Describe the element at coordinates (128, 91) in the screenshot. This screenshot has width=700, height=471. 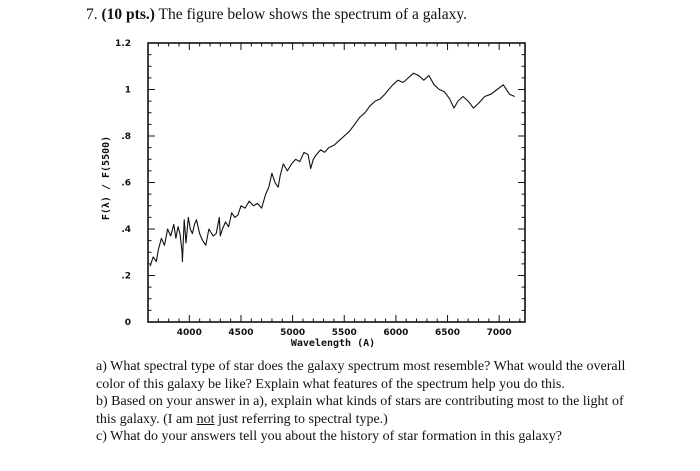
I see `y-tick-label: 1` at that location.